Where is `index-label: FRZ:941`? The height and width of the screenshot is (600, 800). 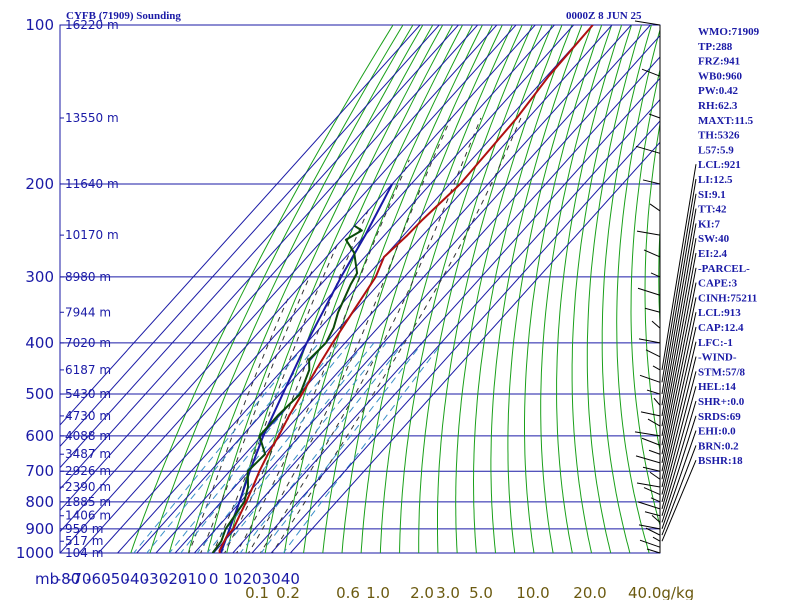 index-label: FRZ:941 is located at coordinates (719, 62).